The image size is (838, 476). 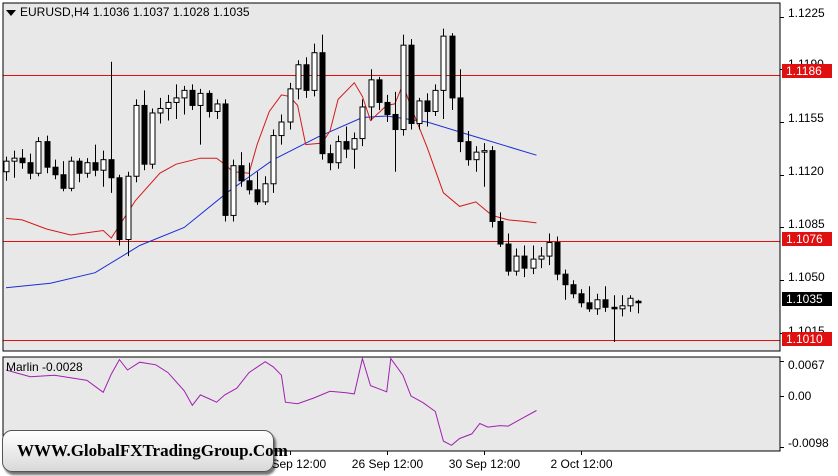 What do you see at coordinates (806, 365) in the screenshot?
I see `indicator-tick: 0.0067` at bounding box center [806, 365].